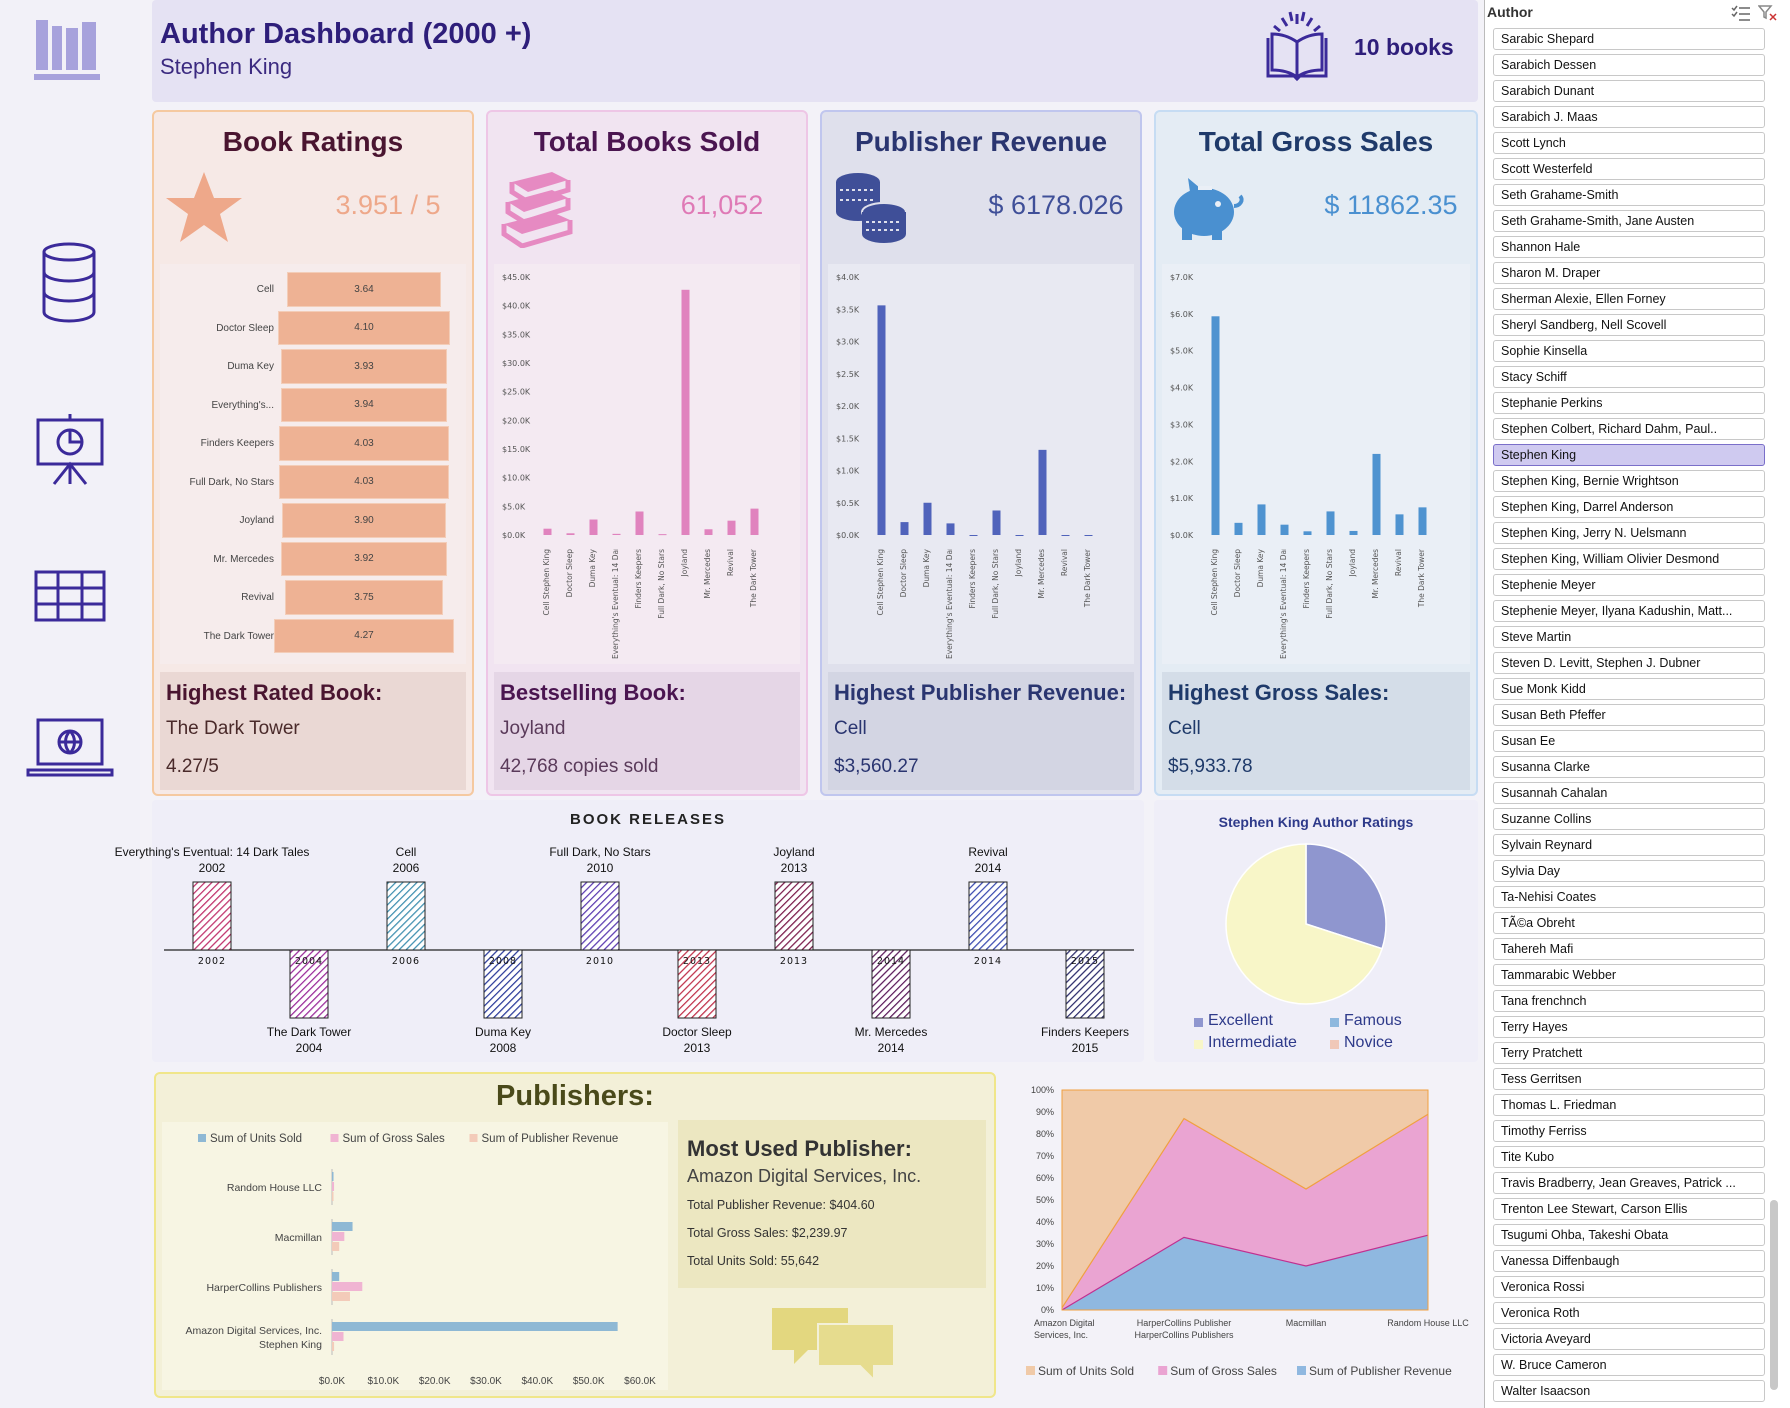 This screenshot has width=1790, height=1408. I want to click on table-icon, so click(70, 596).